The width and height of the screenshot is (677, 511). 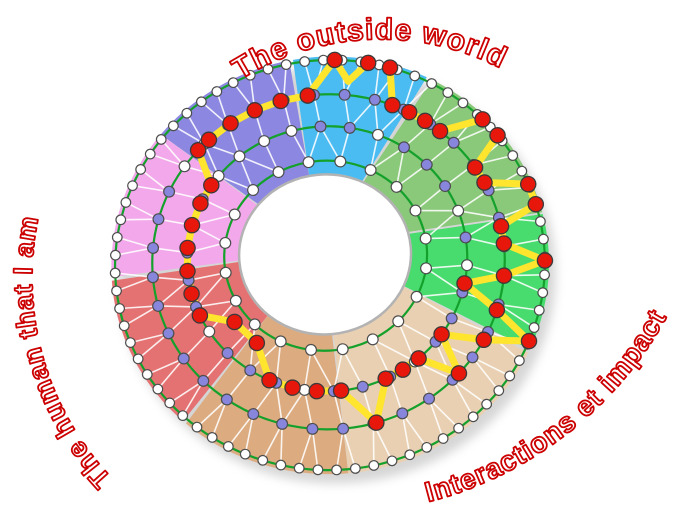 I want to click on ring-inner, so click(x=326, y=255).